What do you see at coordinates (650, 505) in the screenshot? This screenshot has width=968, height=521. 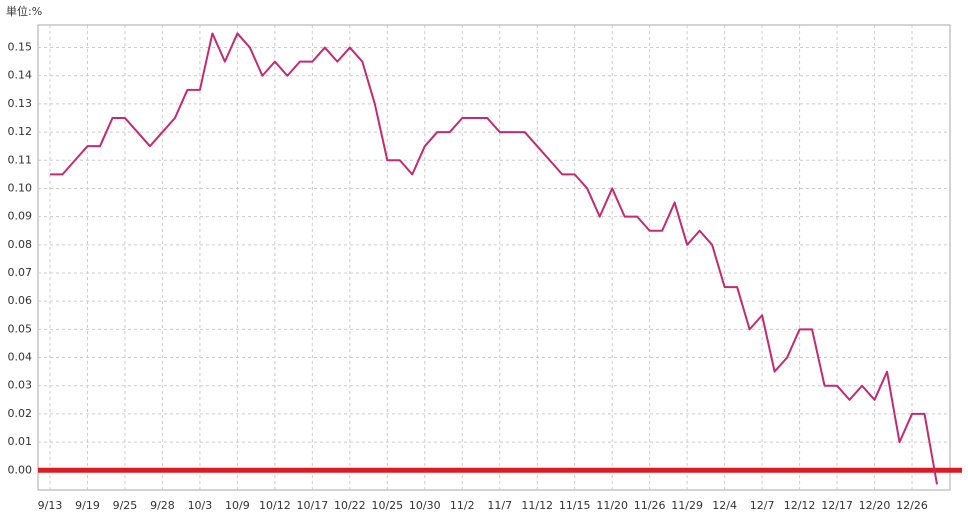 I see `x-tick-label: 11/26` at bounding box center [650, 505].